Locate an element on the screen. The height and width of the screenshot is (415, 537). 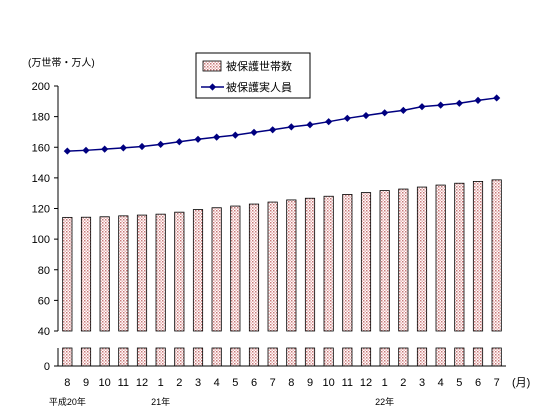
x-tick-label: 2 is located at coordinates (179, 383).